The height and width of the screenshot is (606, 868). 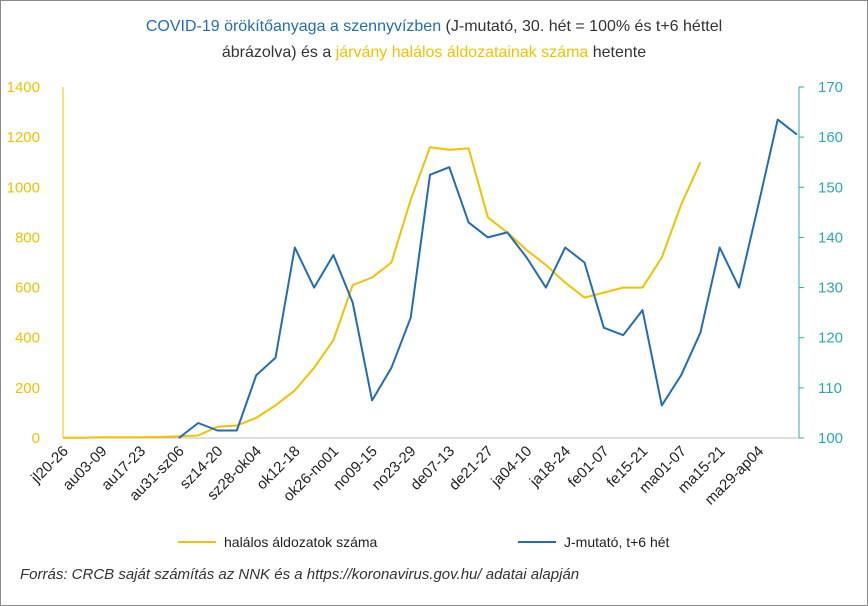 What do you see at coordinates (582, 26) in the screenshot?
I see `title-part-jindex-note: (J-mutató, 30. hét = 100% és t+6 héttel` at bounding box center [582, 26].